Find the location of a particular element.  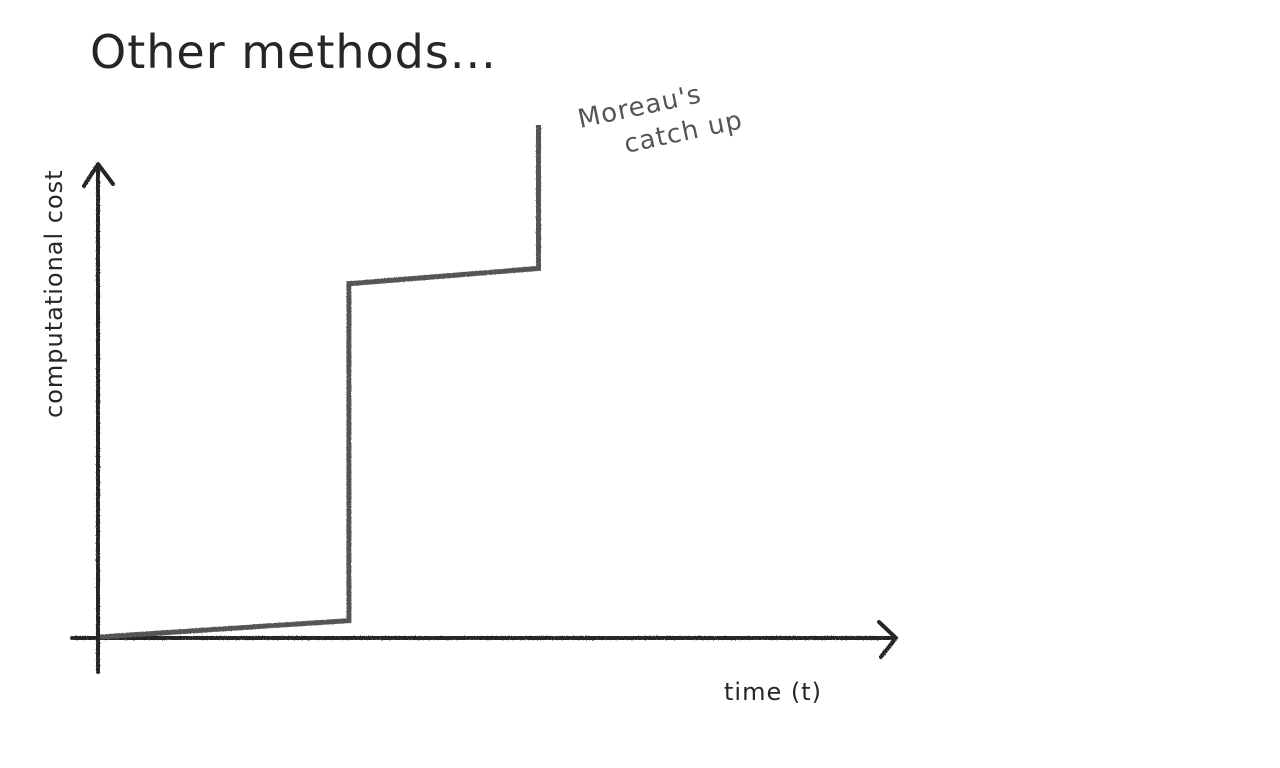

x-axis-label: time (t) is located at coordinates (773, 692).